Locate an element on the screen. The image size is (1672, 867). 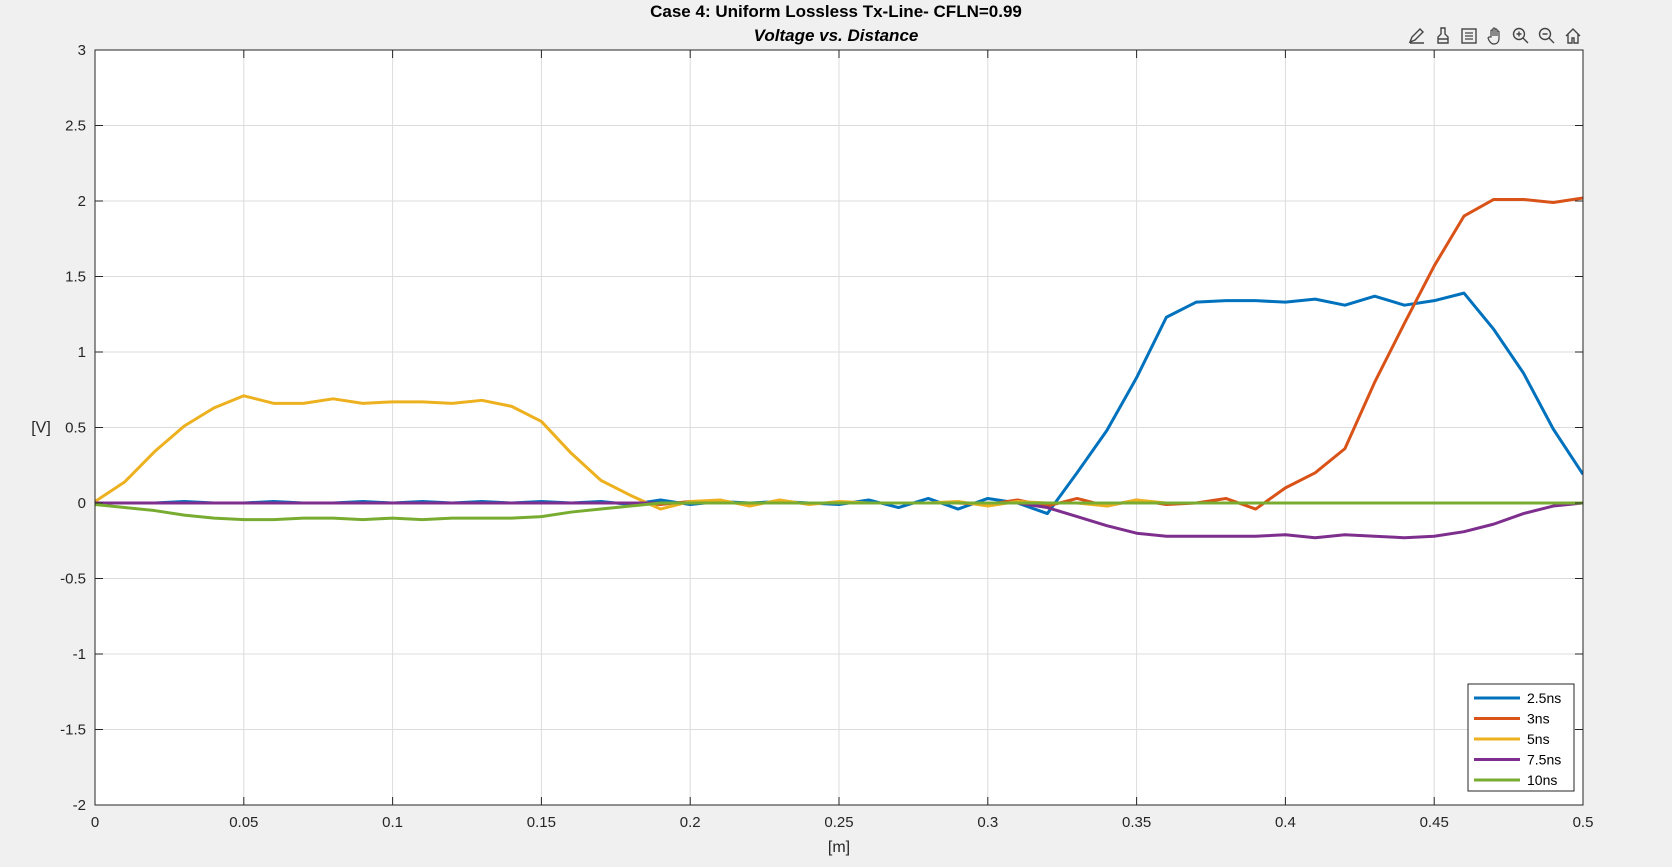
legend: 2.5ns 3ns 5ns 7.5ns 10ns is located at coordinates (1521, 737).